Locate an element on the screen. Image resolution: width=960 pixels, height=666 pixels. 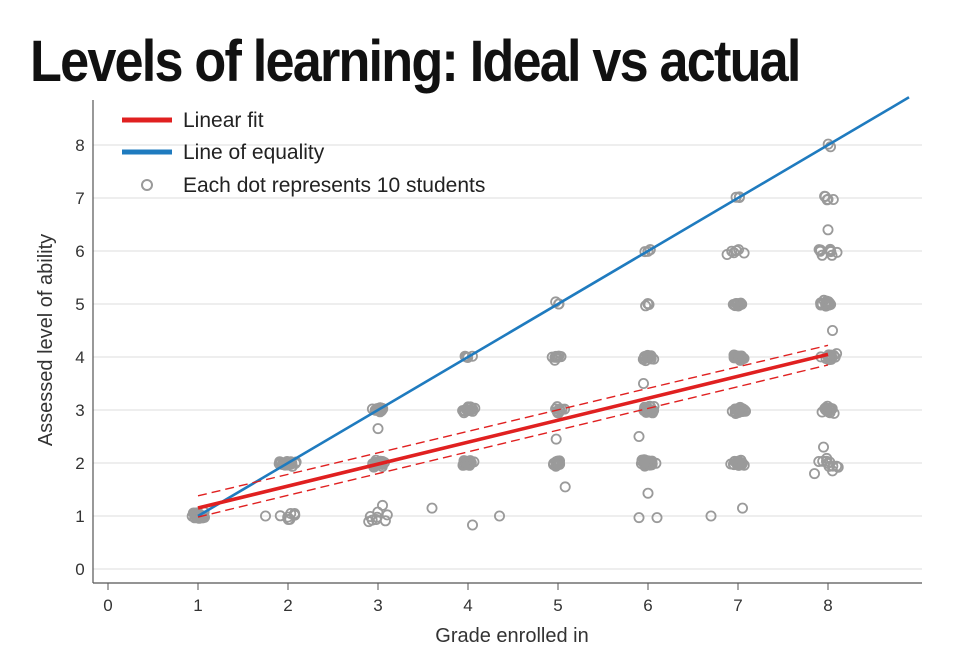
y-tick-label-6: 6 is located at coordinates (79, 251).